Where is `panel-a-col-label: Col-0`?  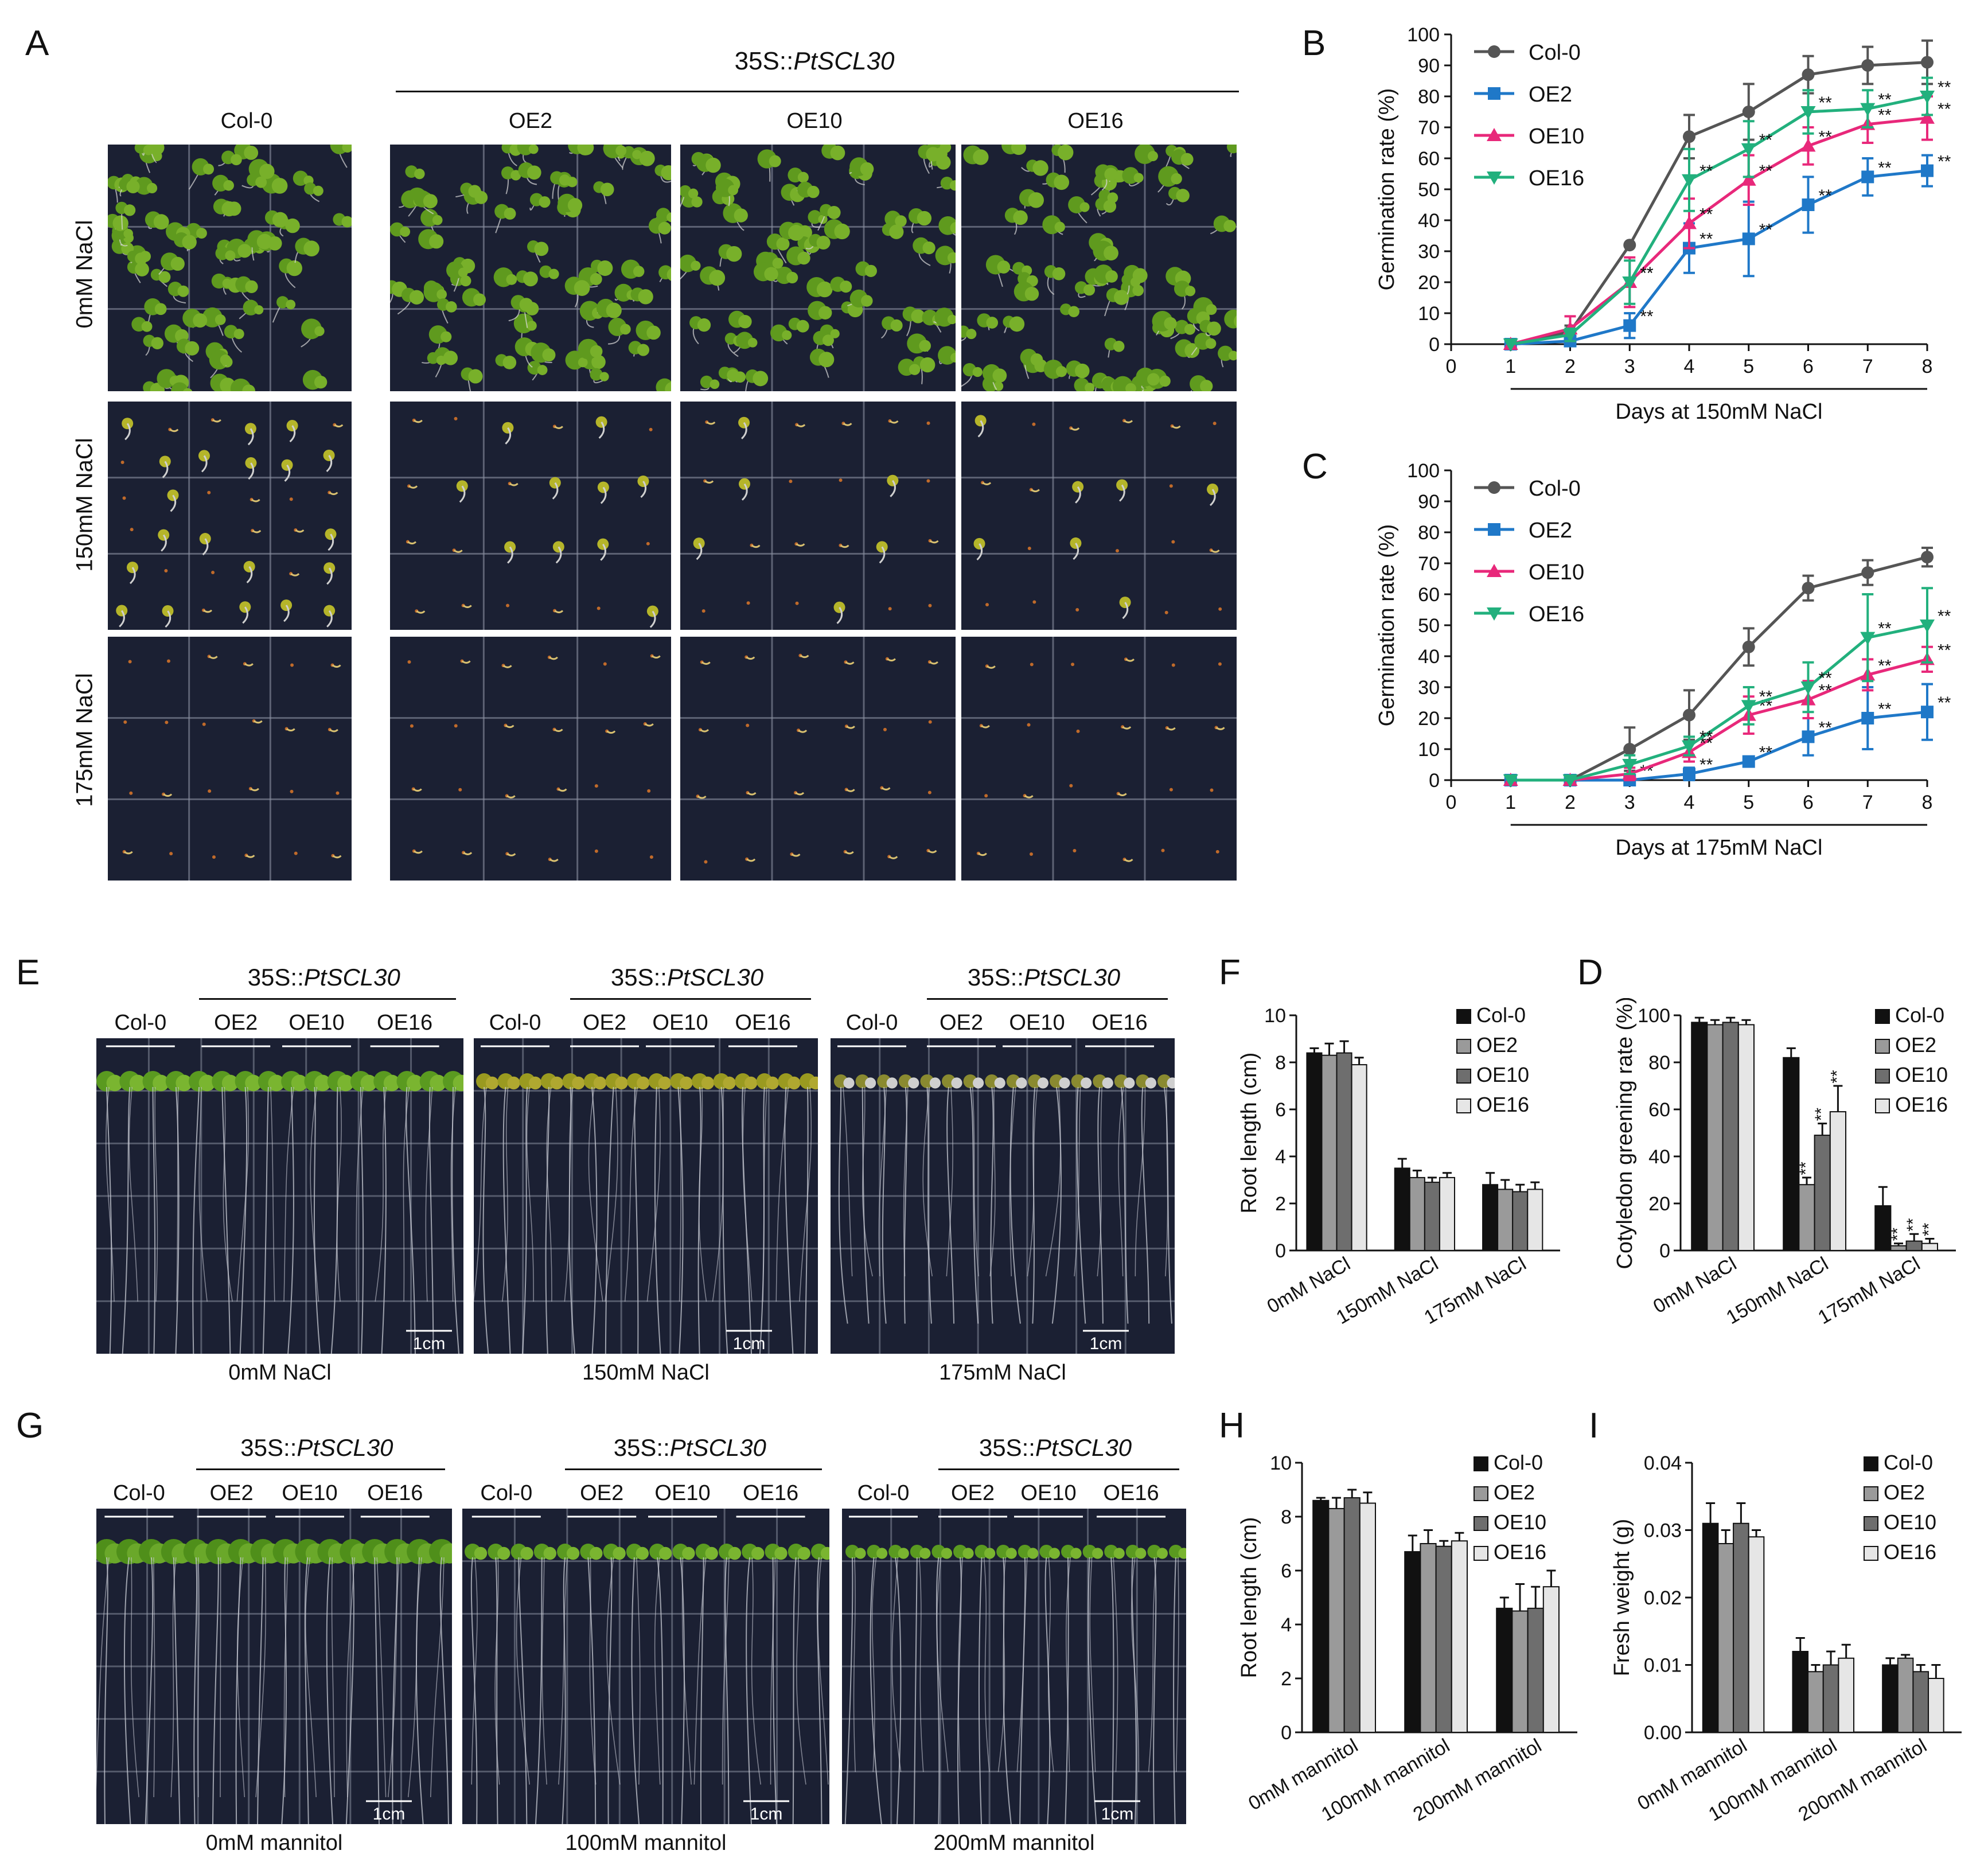
panel-a-col-label: Col-0 is located at coordinates (246, 121).